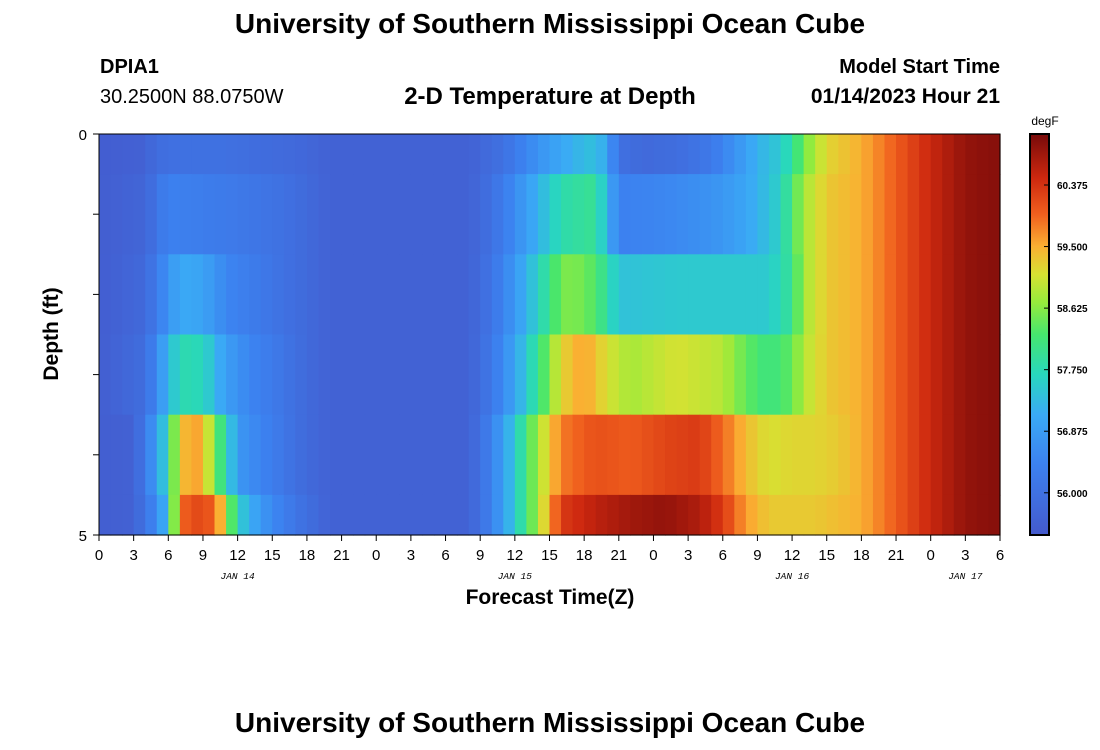 The image size is (1100, 750). Describe the element at coordinates (515, 576) in the screenshot. I see `day-label: JAN 15` at that location.